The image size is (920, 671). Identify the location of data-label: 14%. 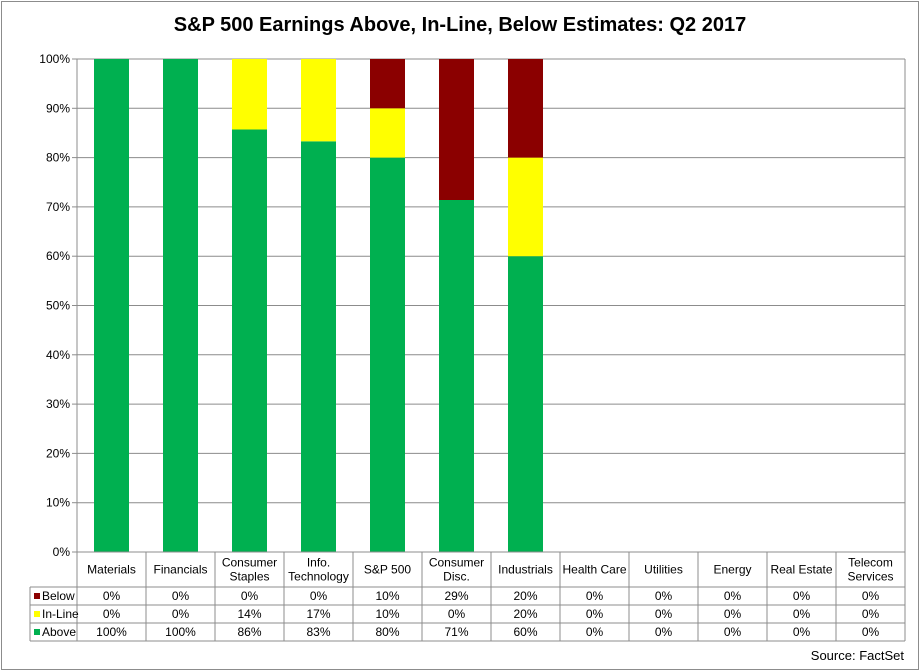
(249, 614).